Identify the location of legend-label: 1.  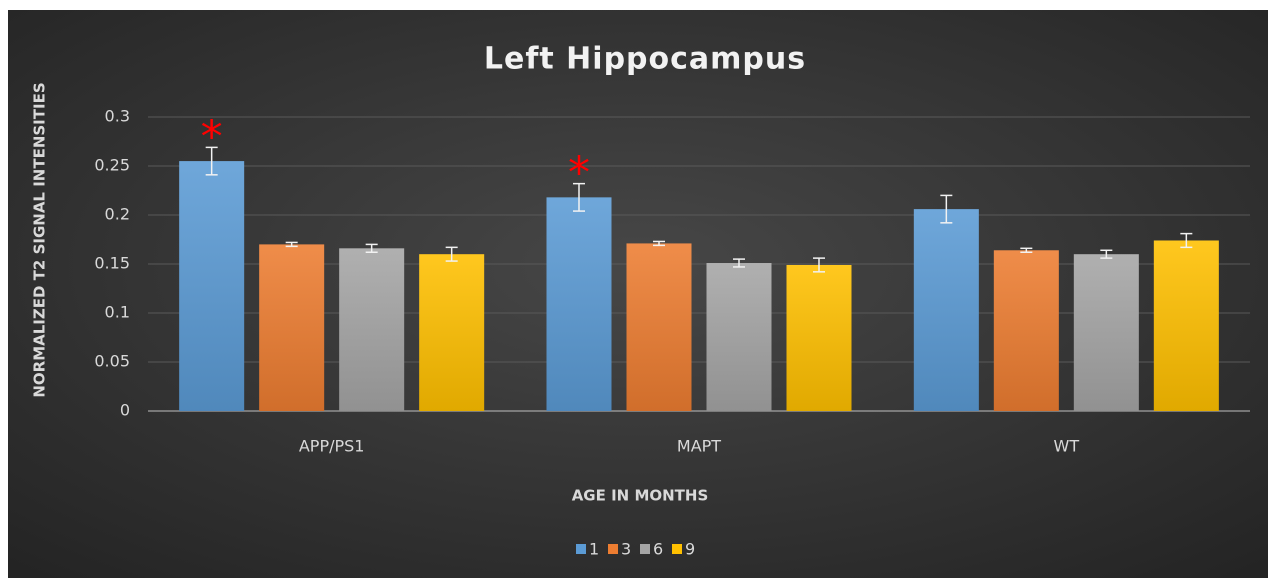
(594, 549).